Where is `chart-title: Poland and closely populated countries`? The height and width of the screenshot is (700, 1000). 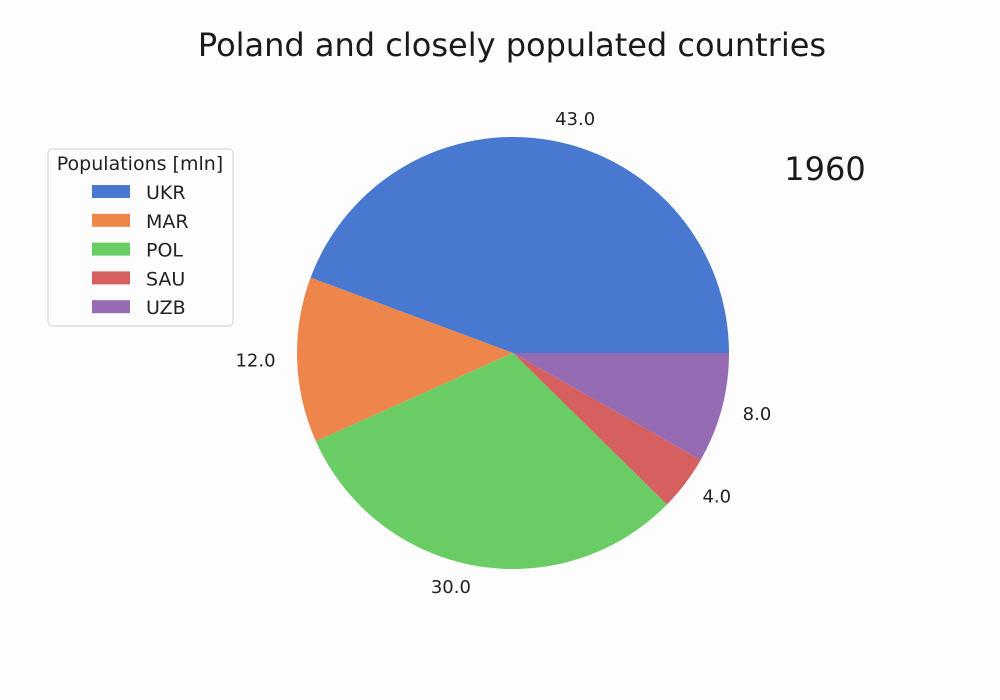
chart-title: Poland and closely populated countries is located at coordinates (512, 45).